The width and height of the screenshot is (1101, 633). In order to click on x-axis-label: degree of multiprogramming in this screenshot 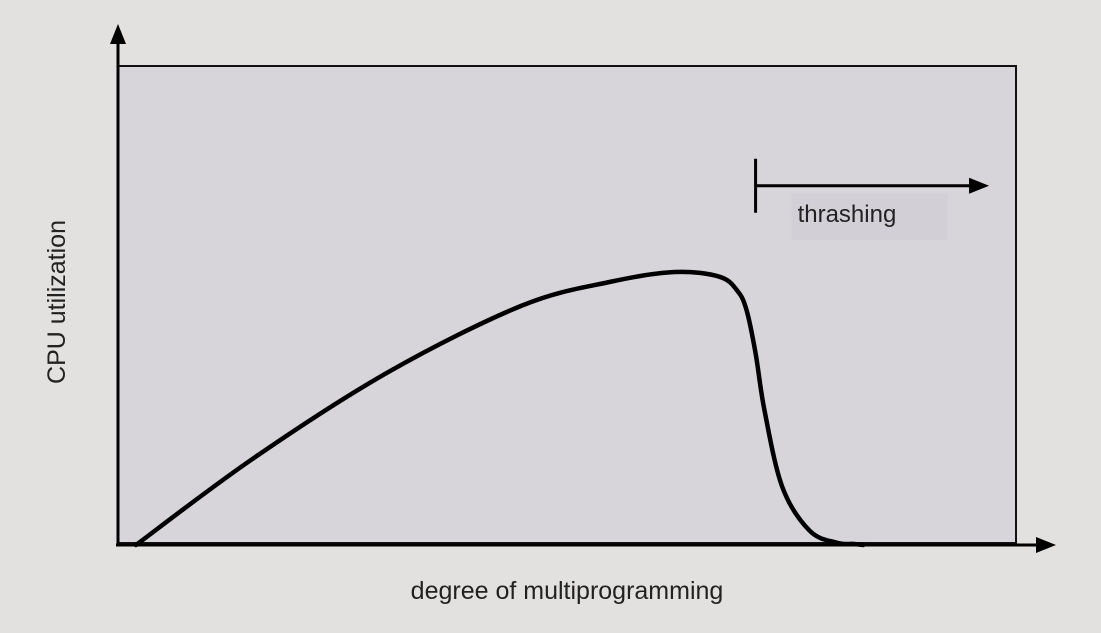, I will do `click(567, 591)`.